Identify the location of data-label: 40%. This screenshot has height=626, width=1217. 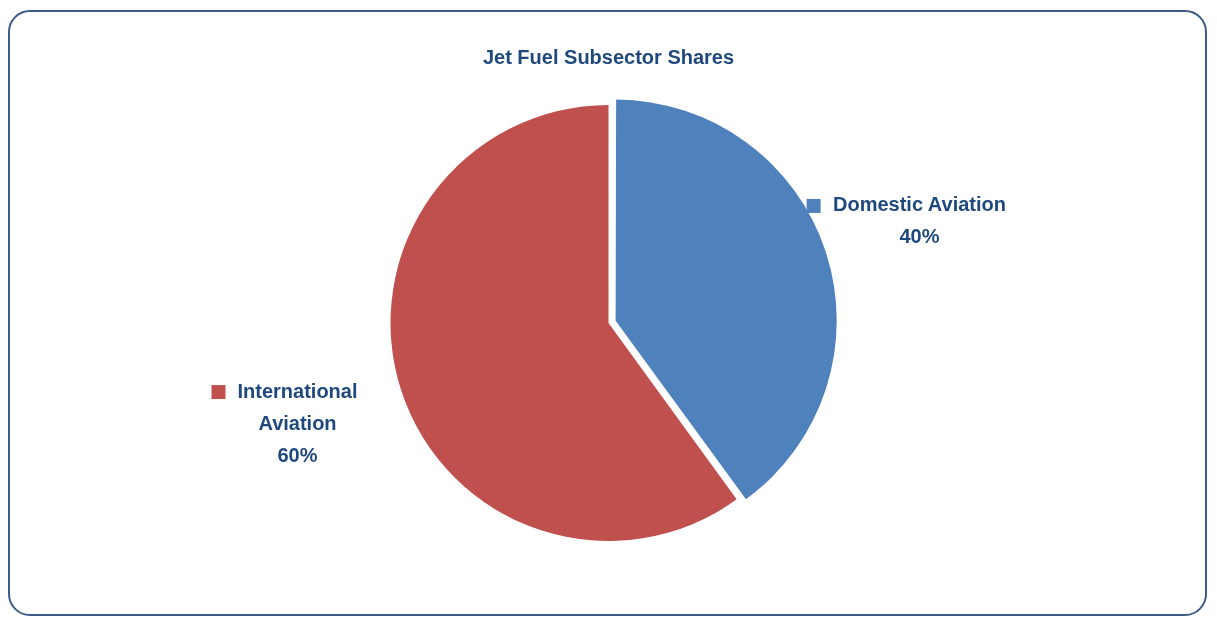
(919, 236).